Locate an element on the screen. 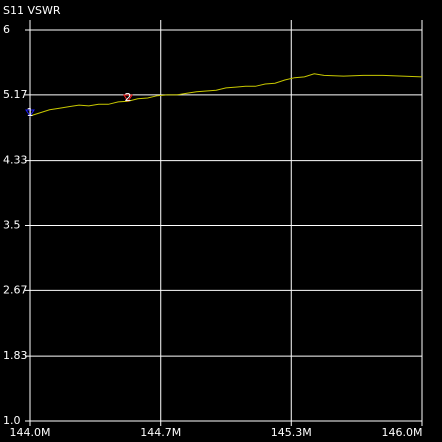  y-tick-label: 1.83 is located at coordinates (15, 355).